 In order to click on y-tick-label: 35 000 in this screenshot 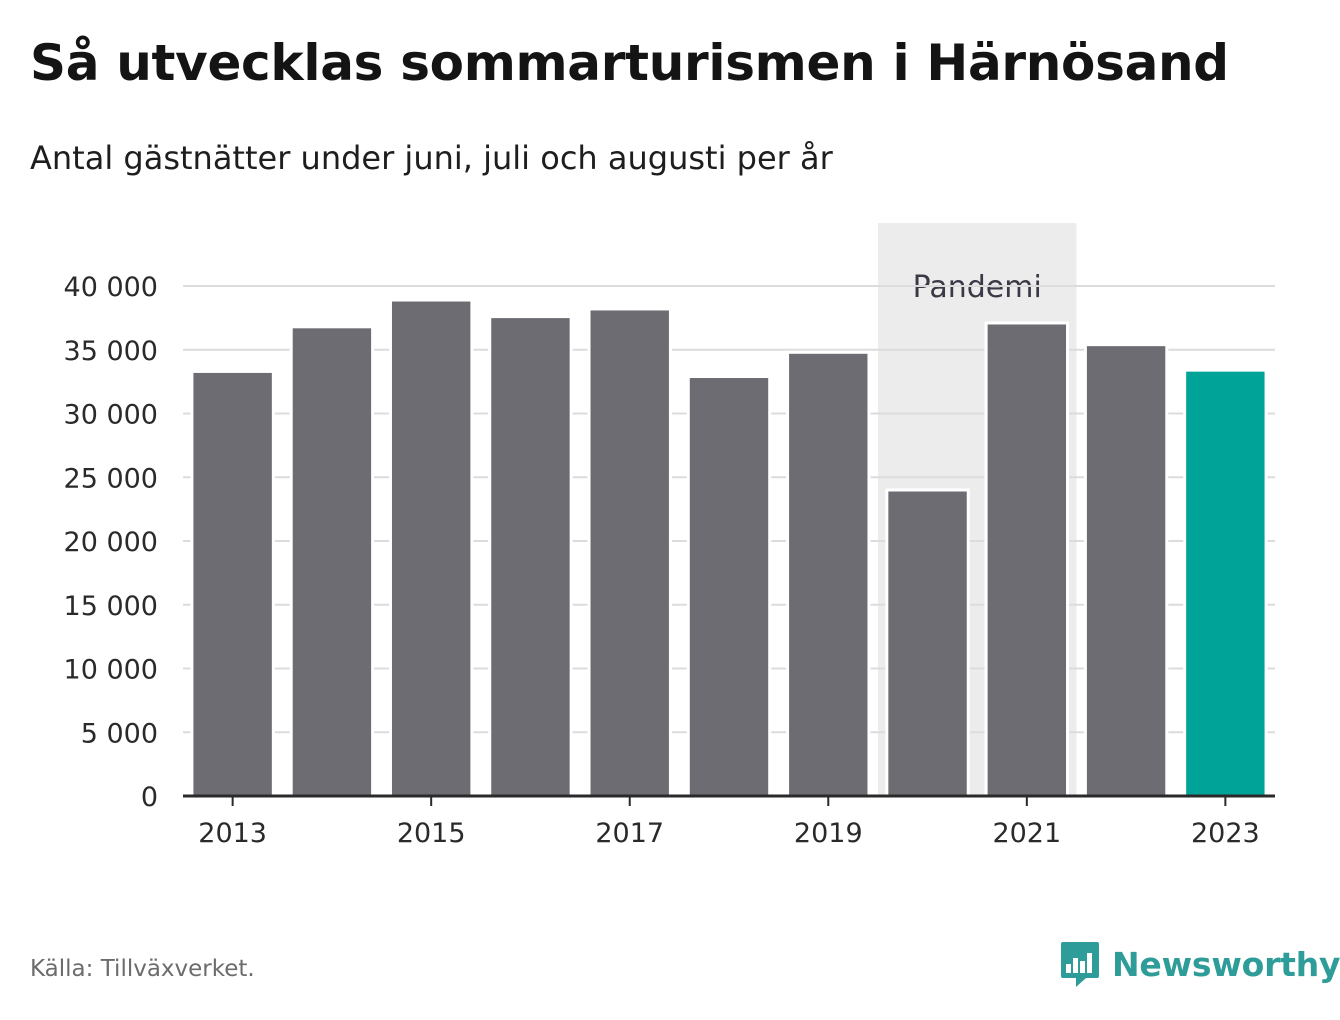, I will do `click(111, 351)`.